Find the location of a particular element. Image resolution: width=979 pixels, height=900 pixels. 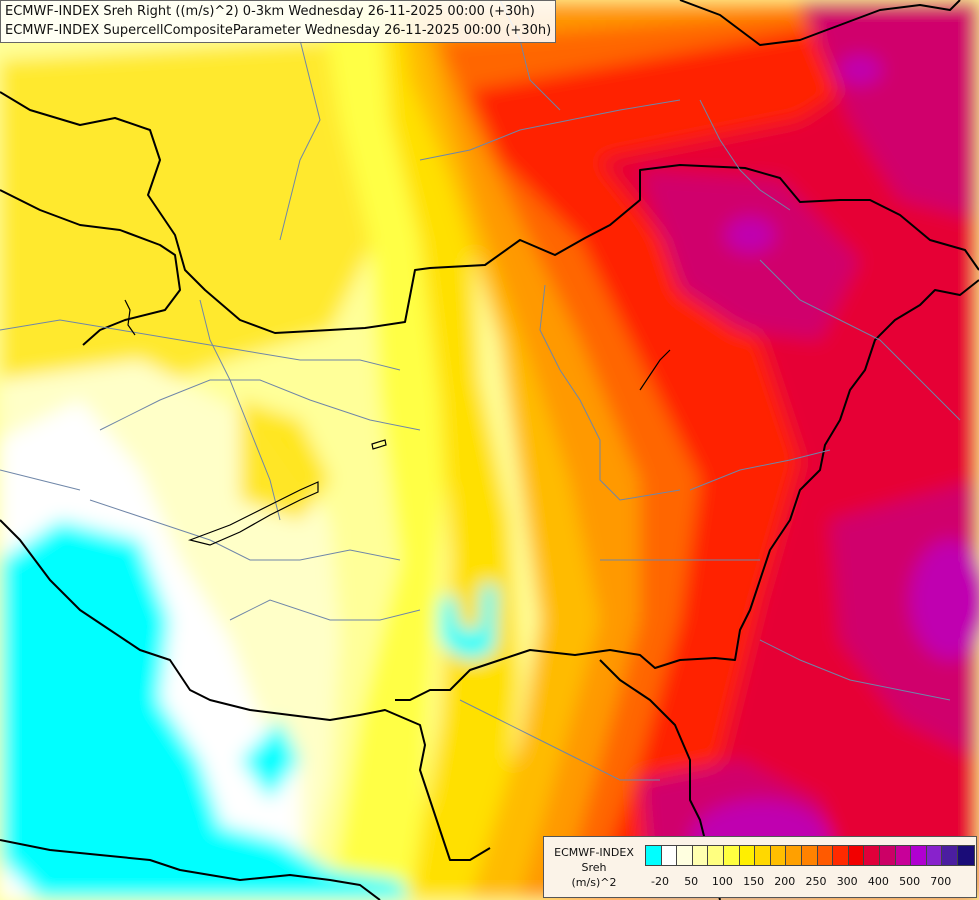

border-upper-east is located at coordinates (820, 23).